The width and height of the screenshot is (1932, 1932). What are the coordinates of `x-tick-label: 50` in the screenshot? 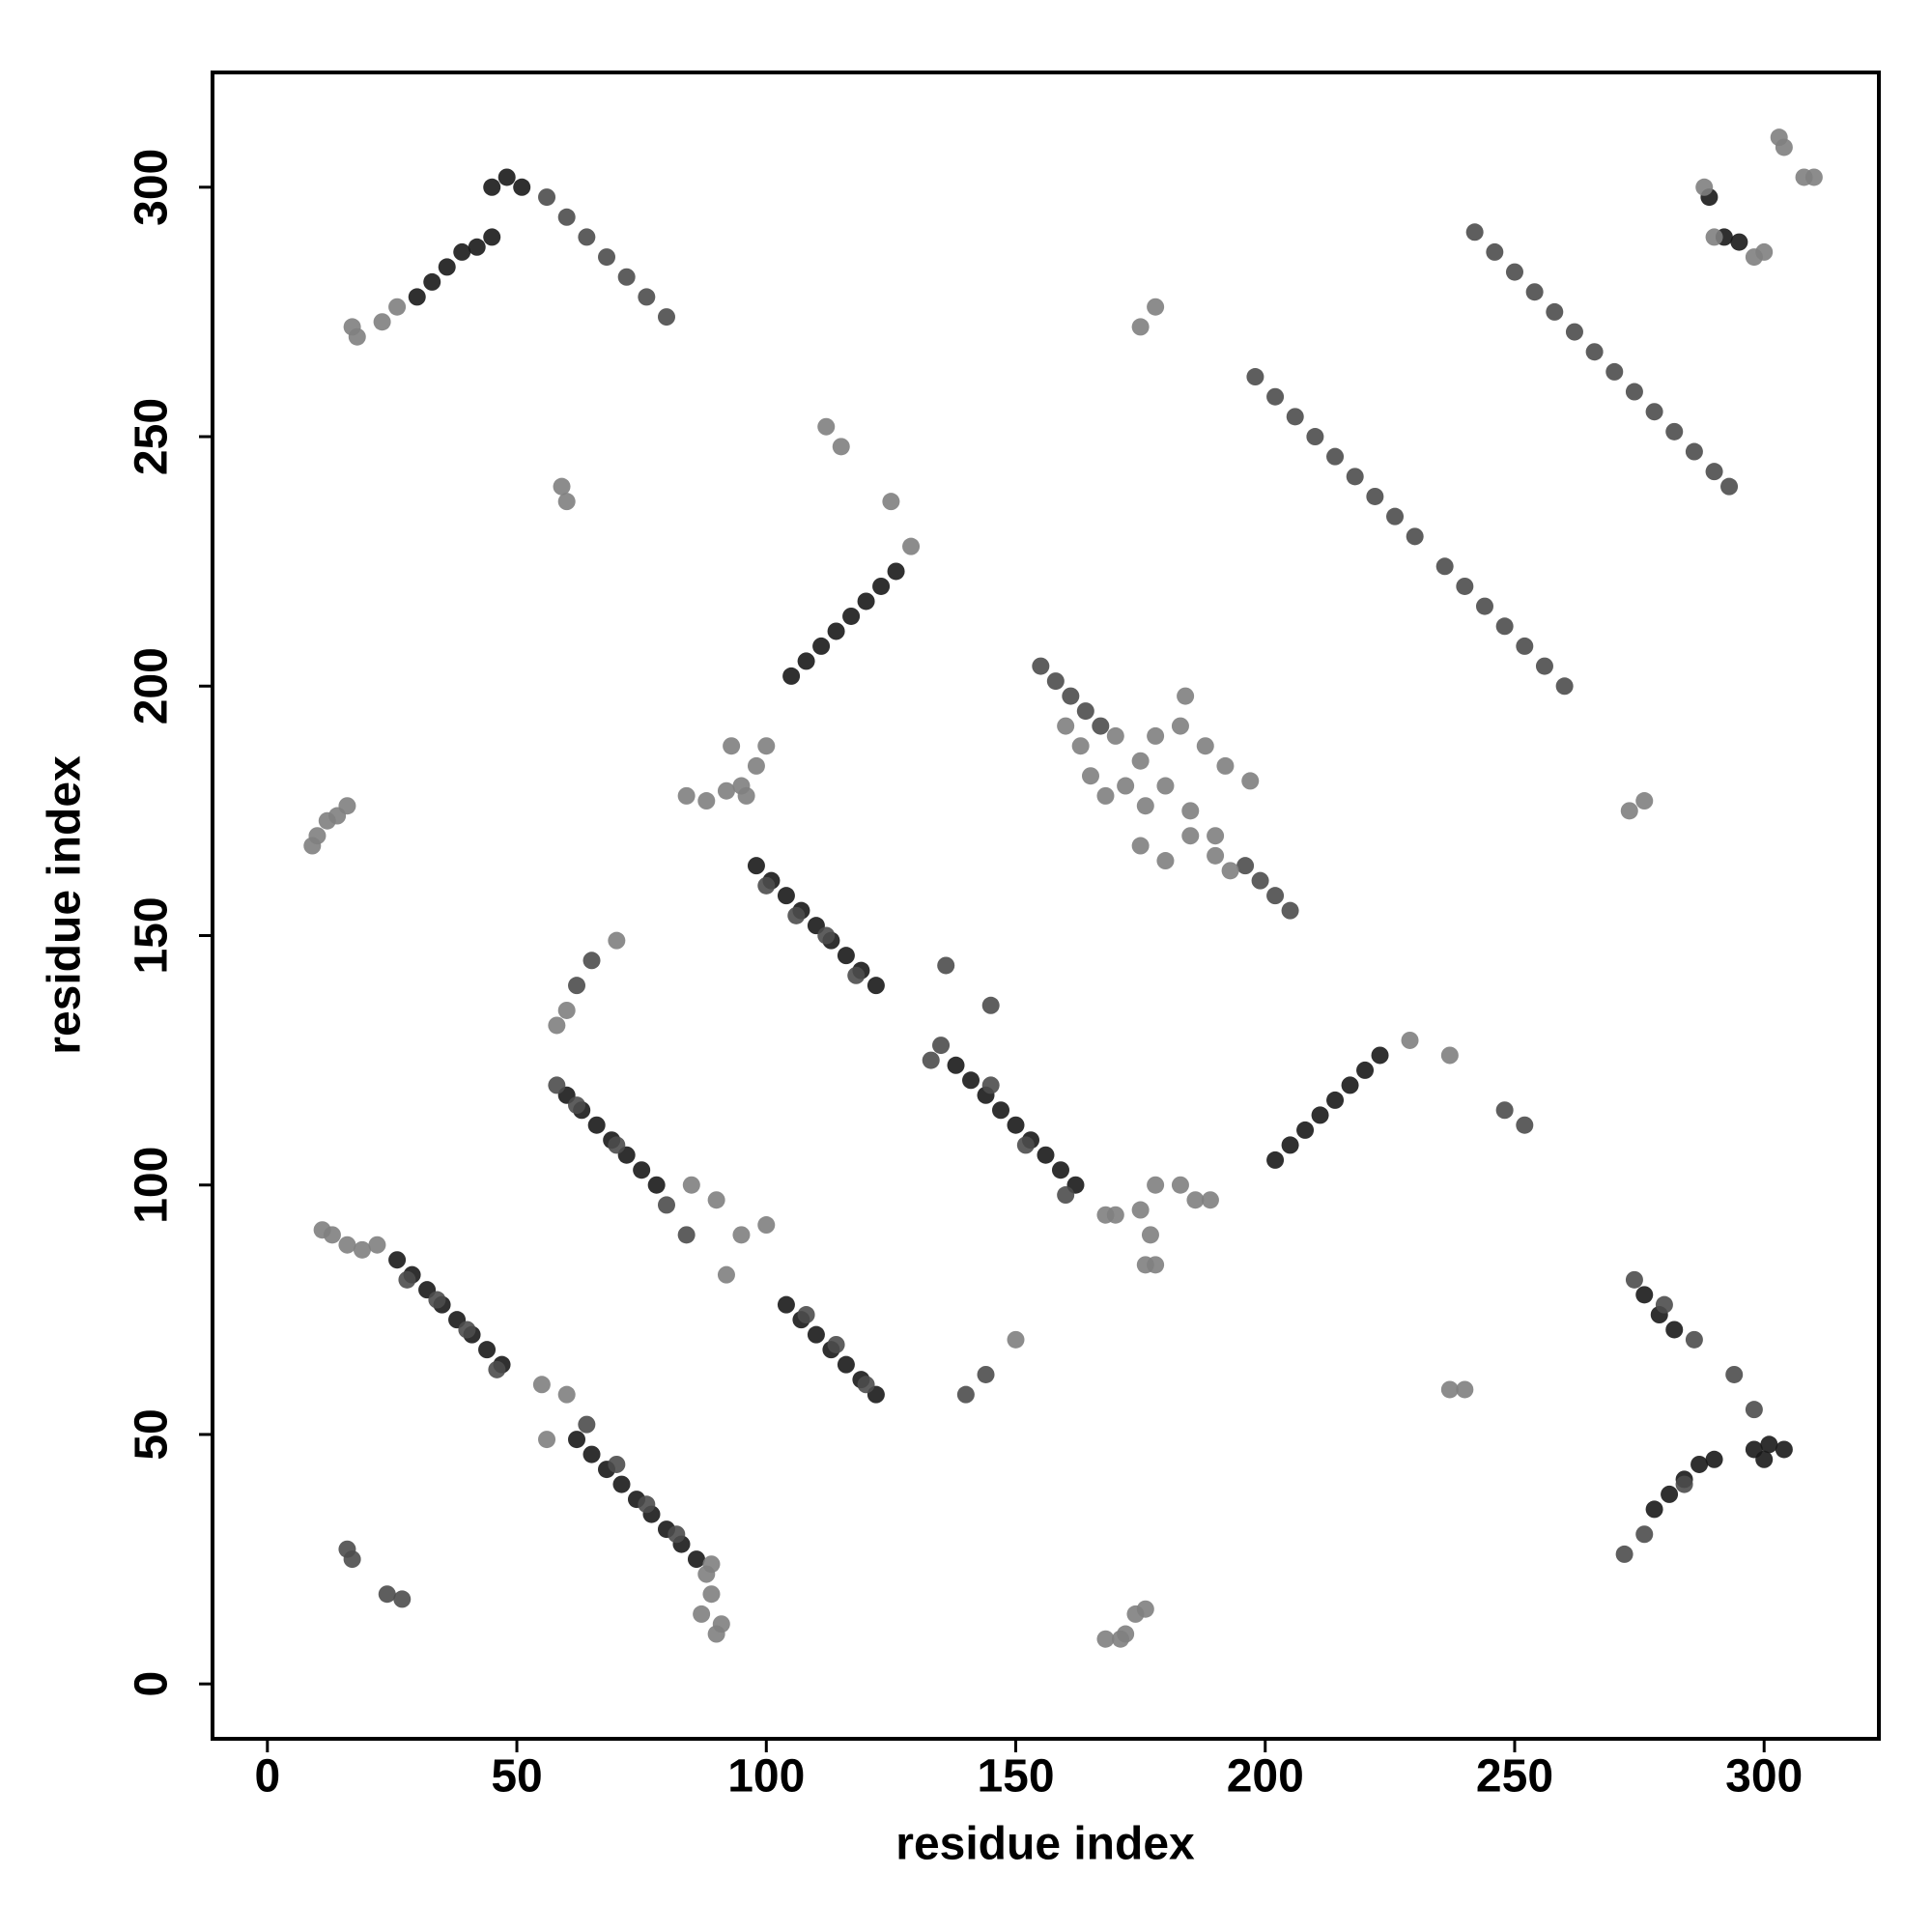 It's located at (516, 1777).